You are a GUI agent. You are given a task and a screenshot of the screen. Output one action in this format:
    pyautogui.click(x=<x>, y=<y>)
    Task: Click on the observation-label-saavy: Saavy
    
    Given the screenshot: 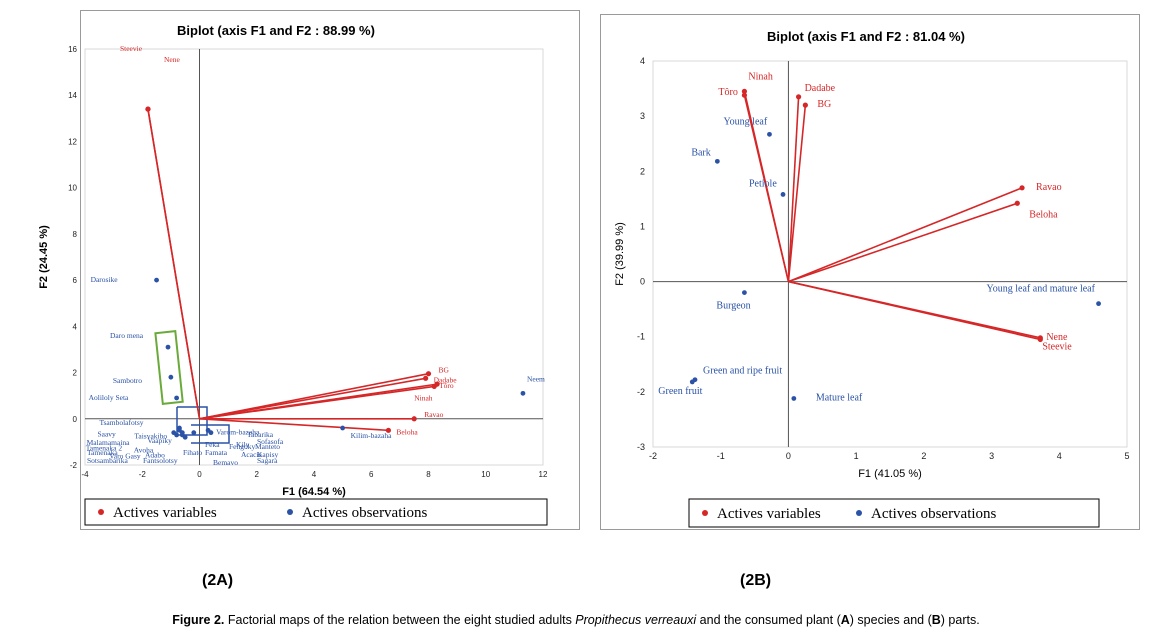 What is the action you would take?
    pyautogui.click(x=106, y=433)
    